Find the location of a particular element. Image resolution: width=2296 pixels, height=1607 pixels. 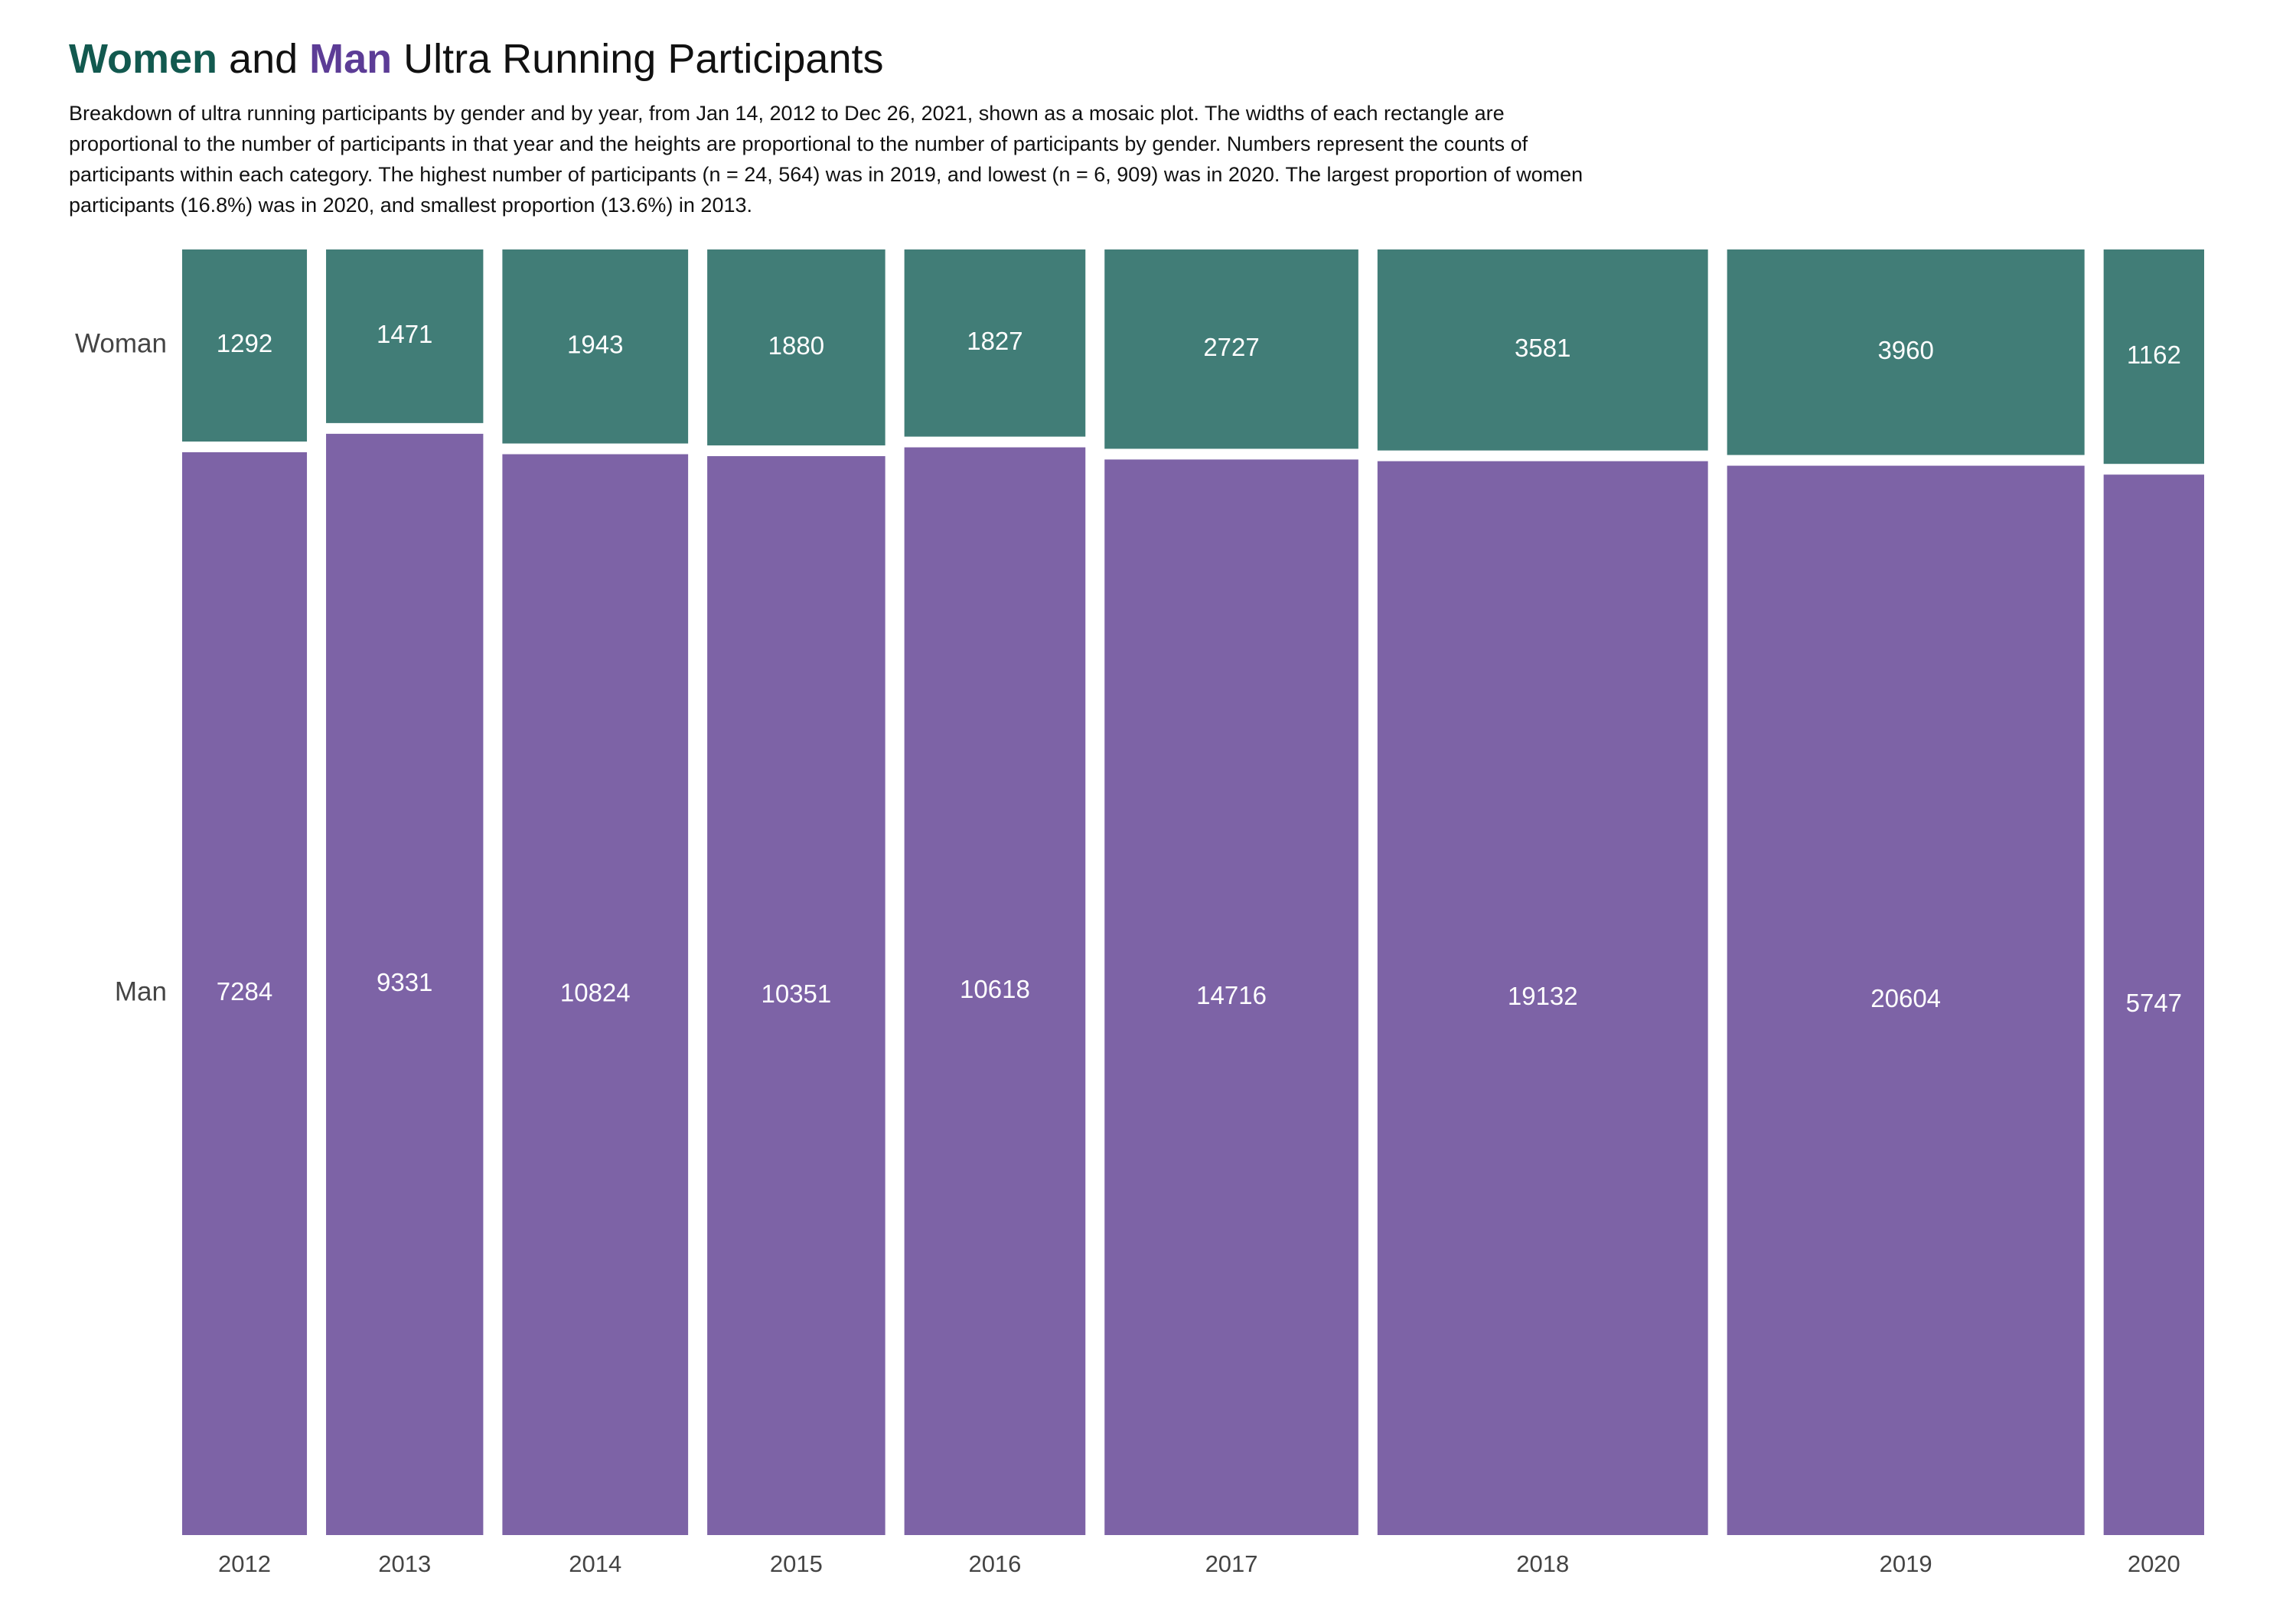

bar-man-2019 is located at coordinates (1906, 1000).